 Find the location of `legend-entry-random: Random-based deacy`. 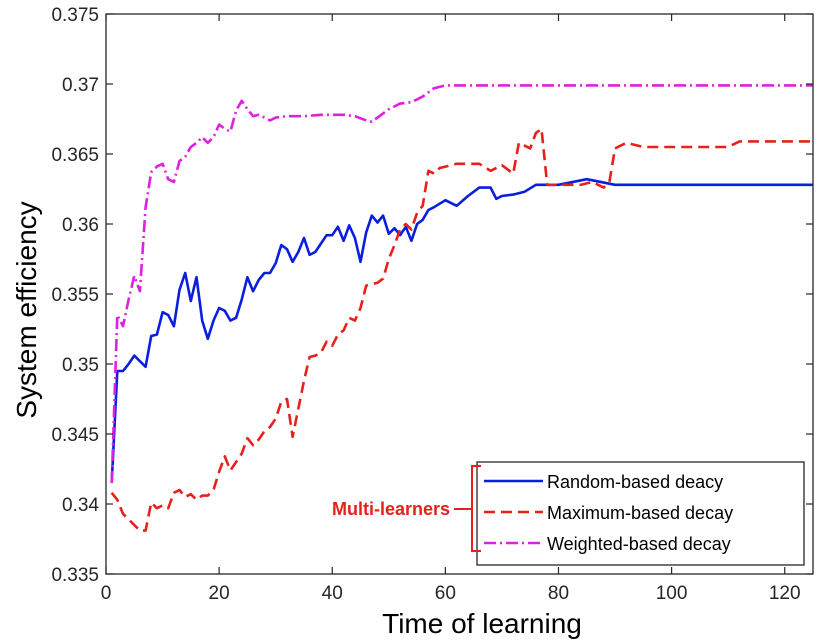

legend-entry-random: Random-based deacy is located at coordinates (603, 482).